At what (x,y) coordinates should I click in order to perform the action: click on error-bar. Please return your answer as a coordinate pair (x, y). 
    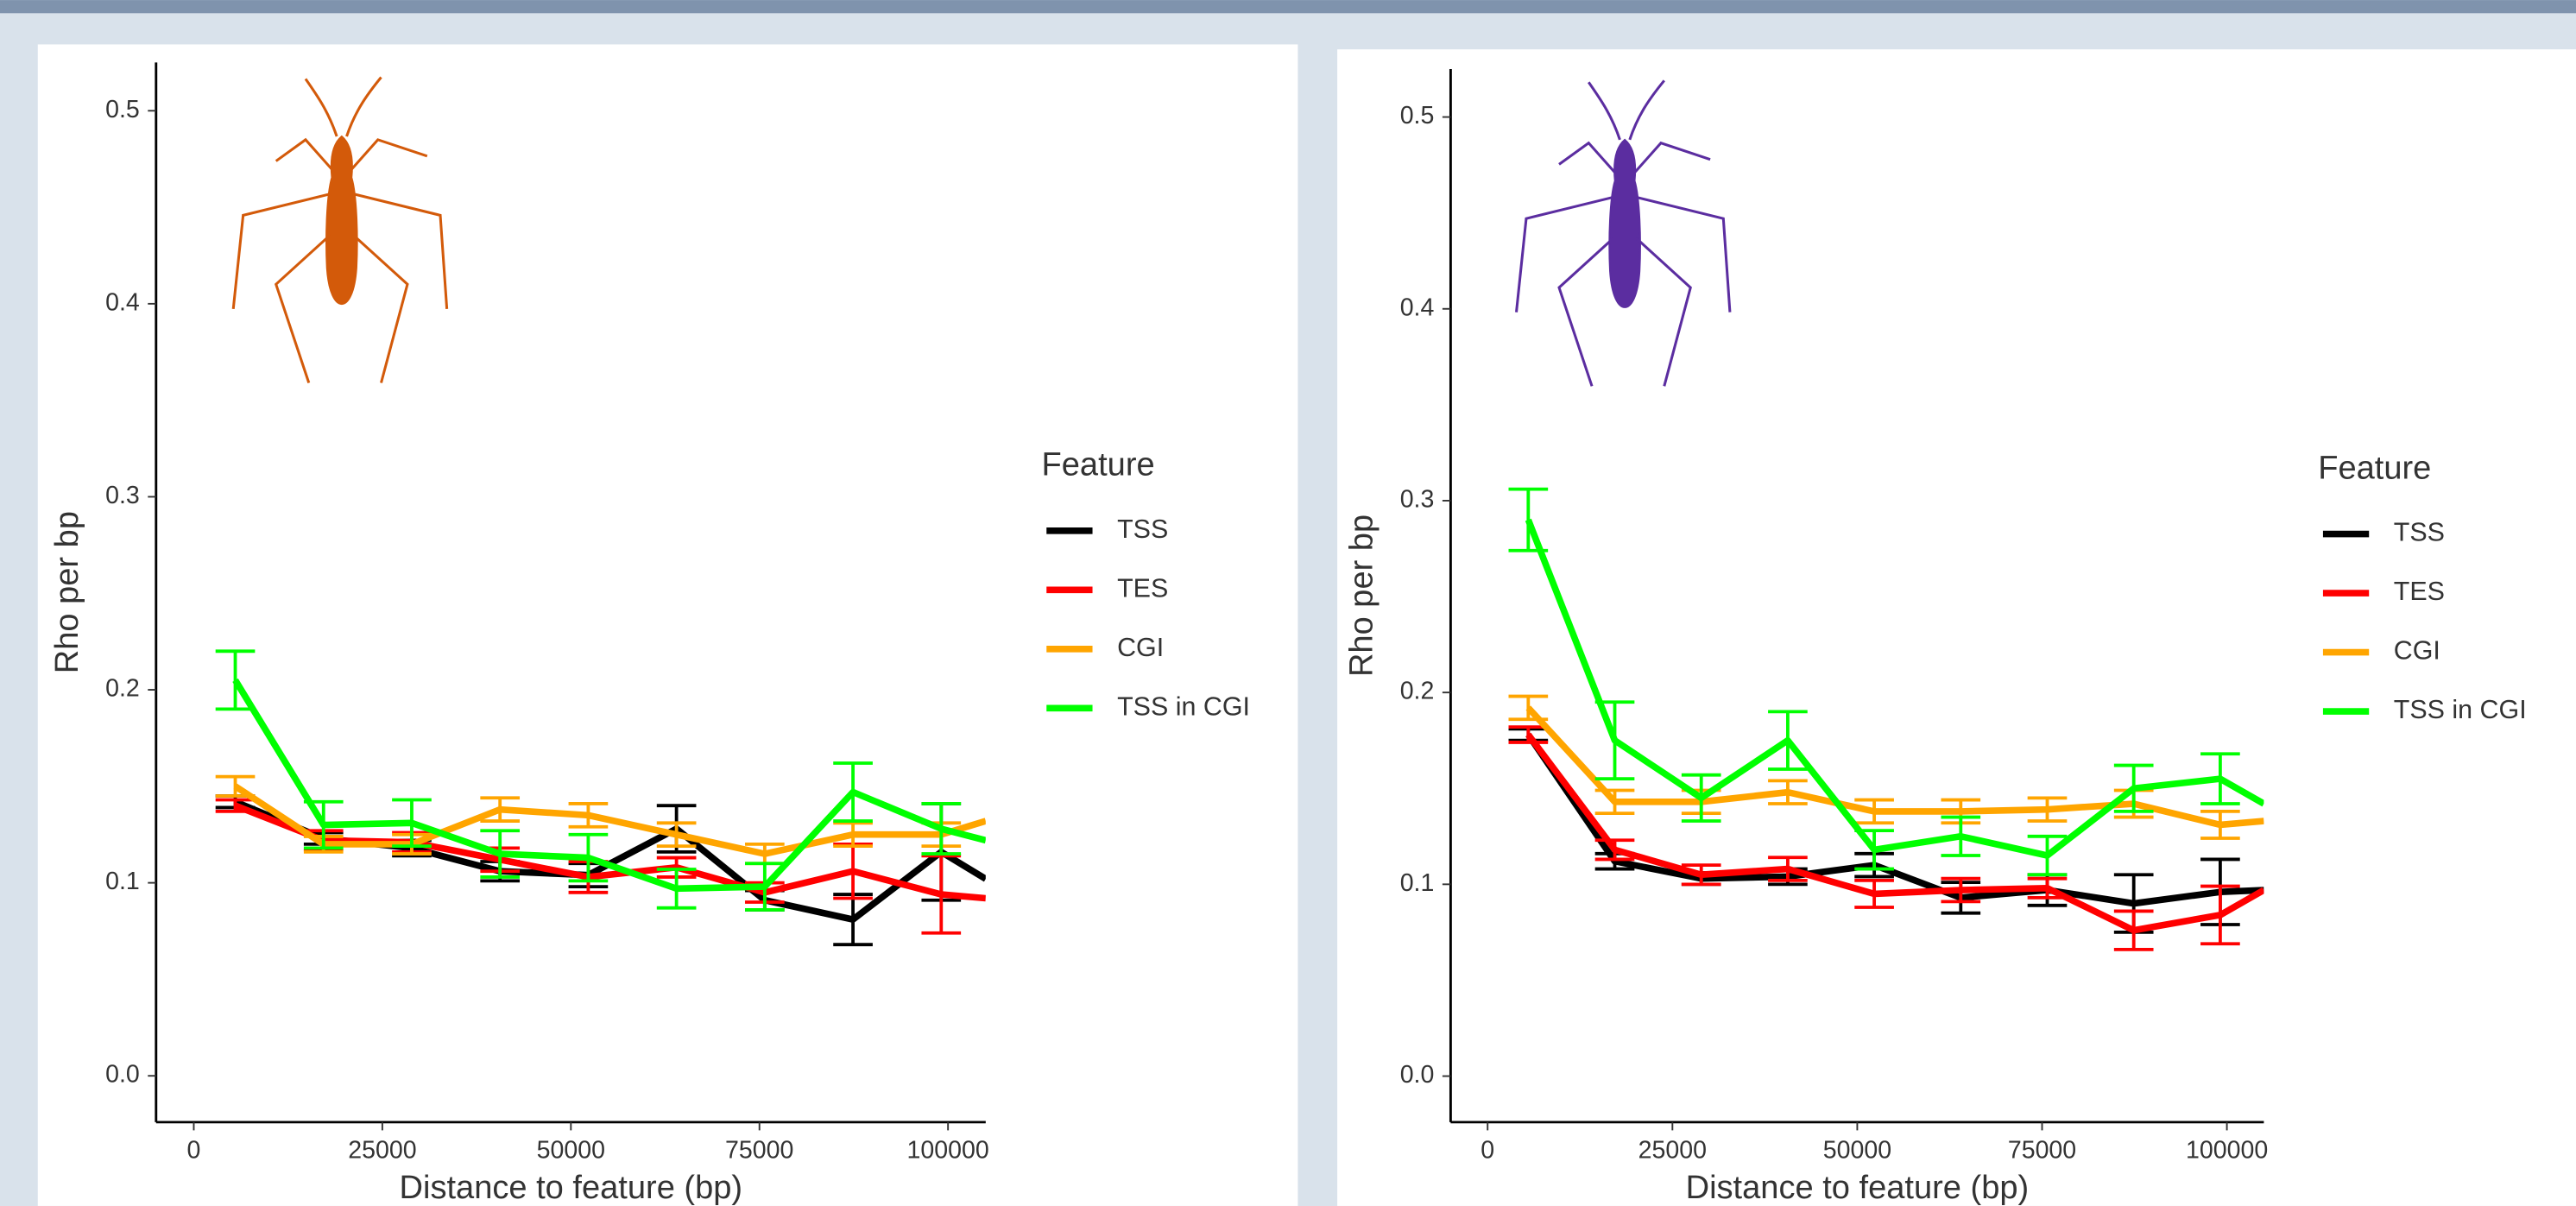
    Looking at the image, I should click on (235, 680).